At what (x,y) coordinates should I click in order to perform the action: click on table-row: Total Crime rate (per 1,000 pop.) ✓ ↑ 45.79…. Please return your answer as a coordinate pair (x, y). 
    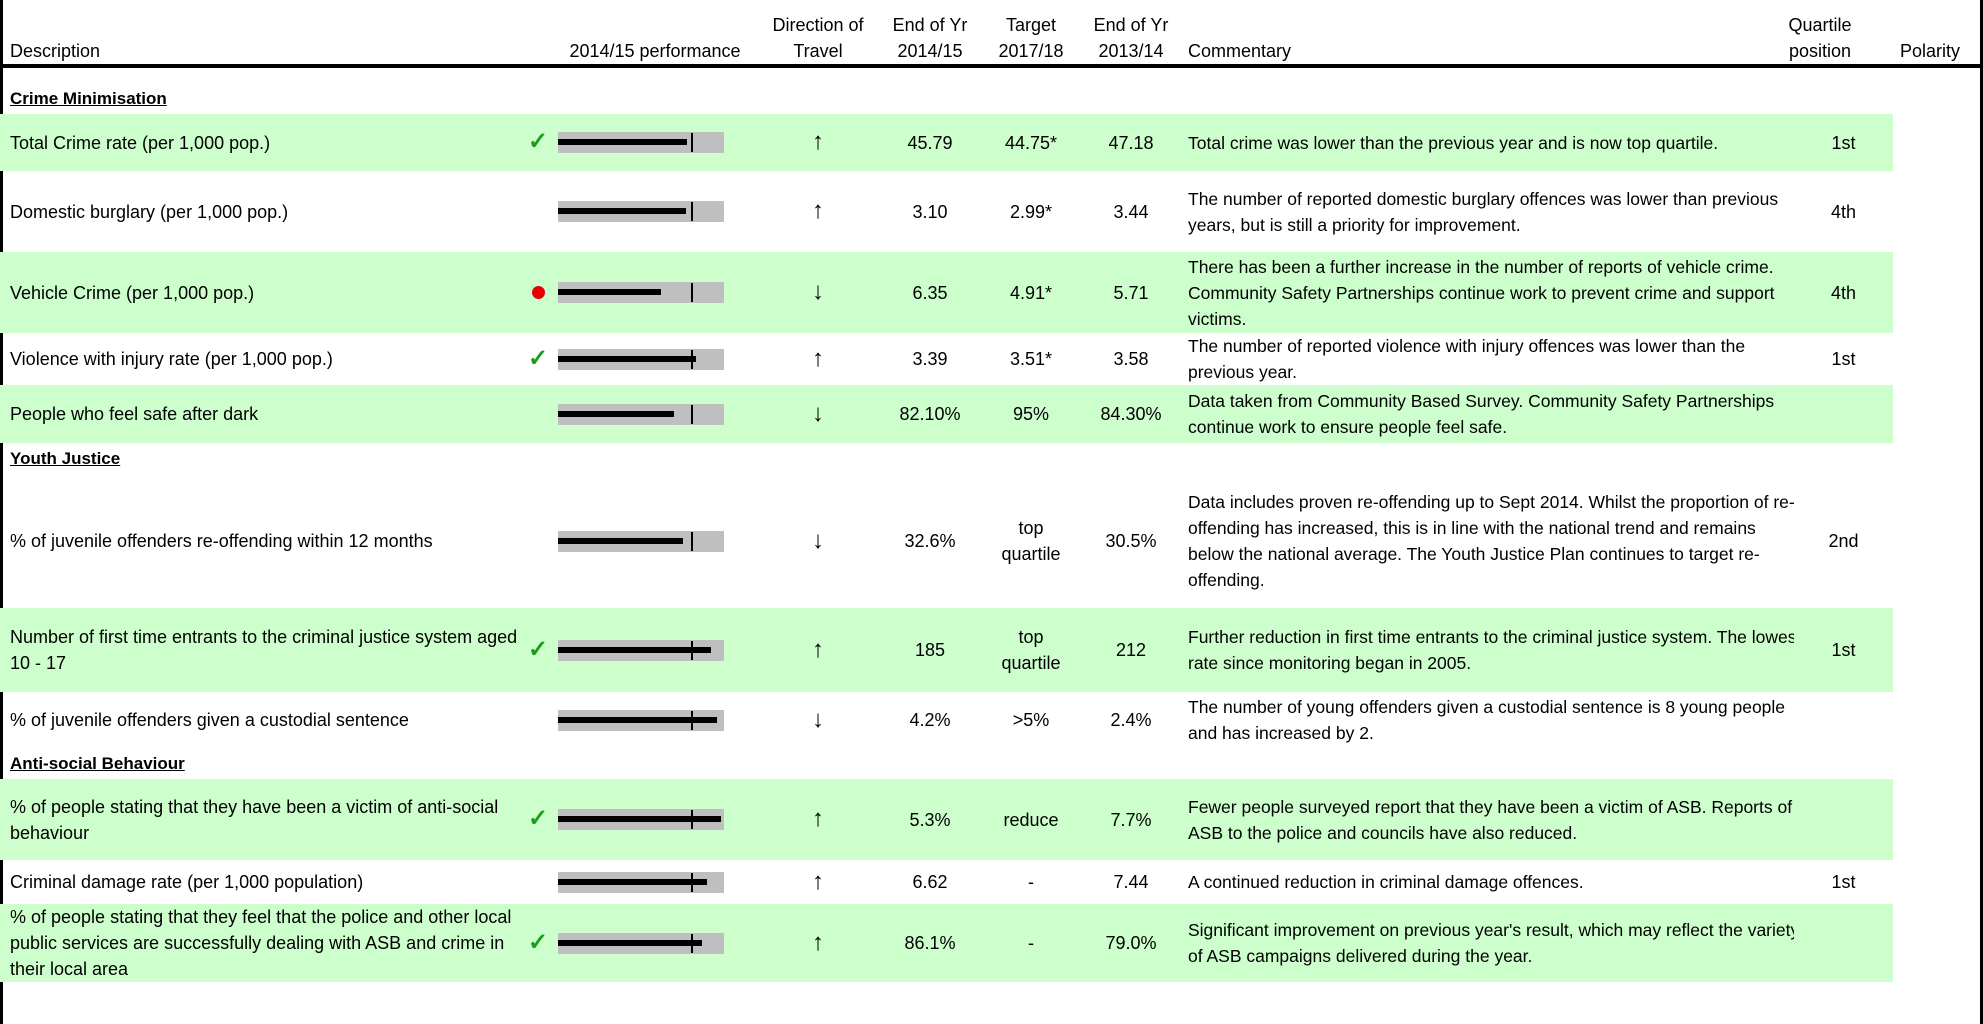
    Looking at the image, I should click on (991, 142).